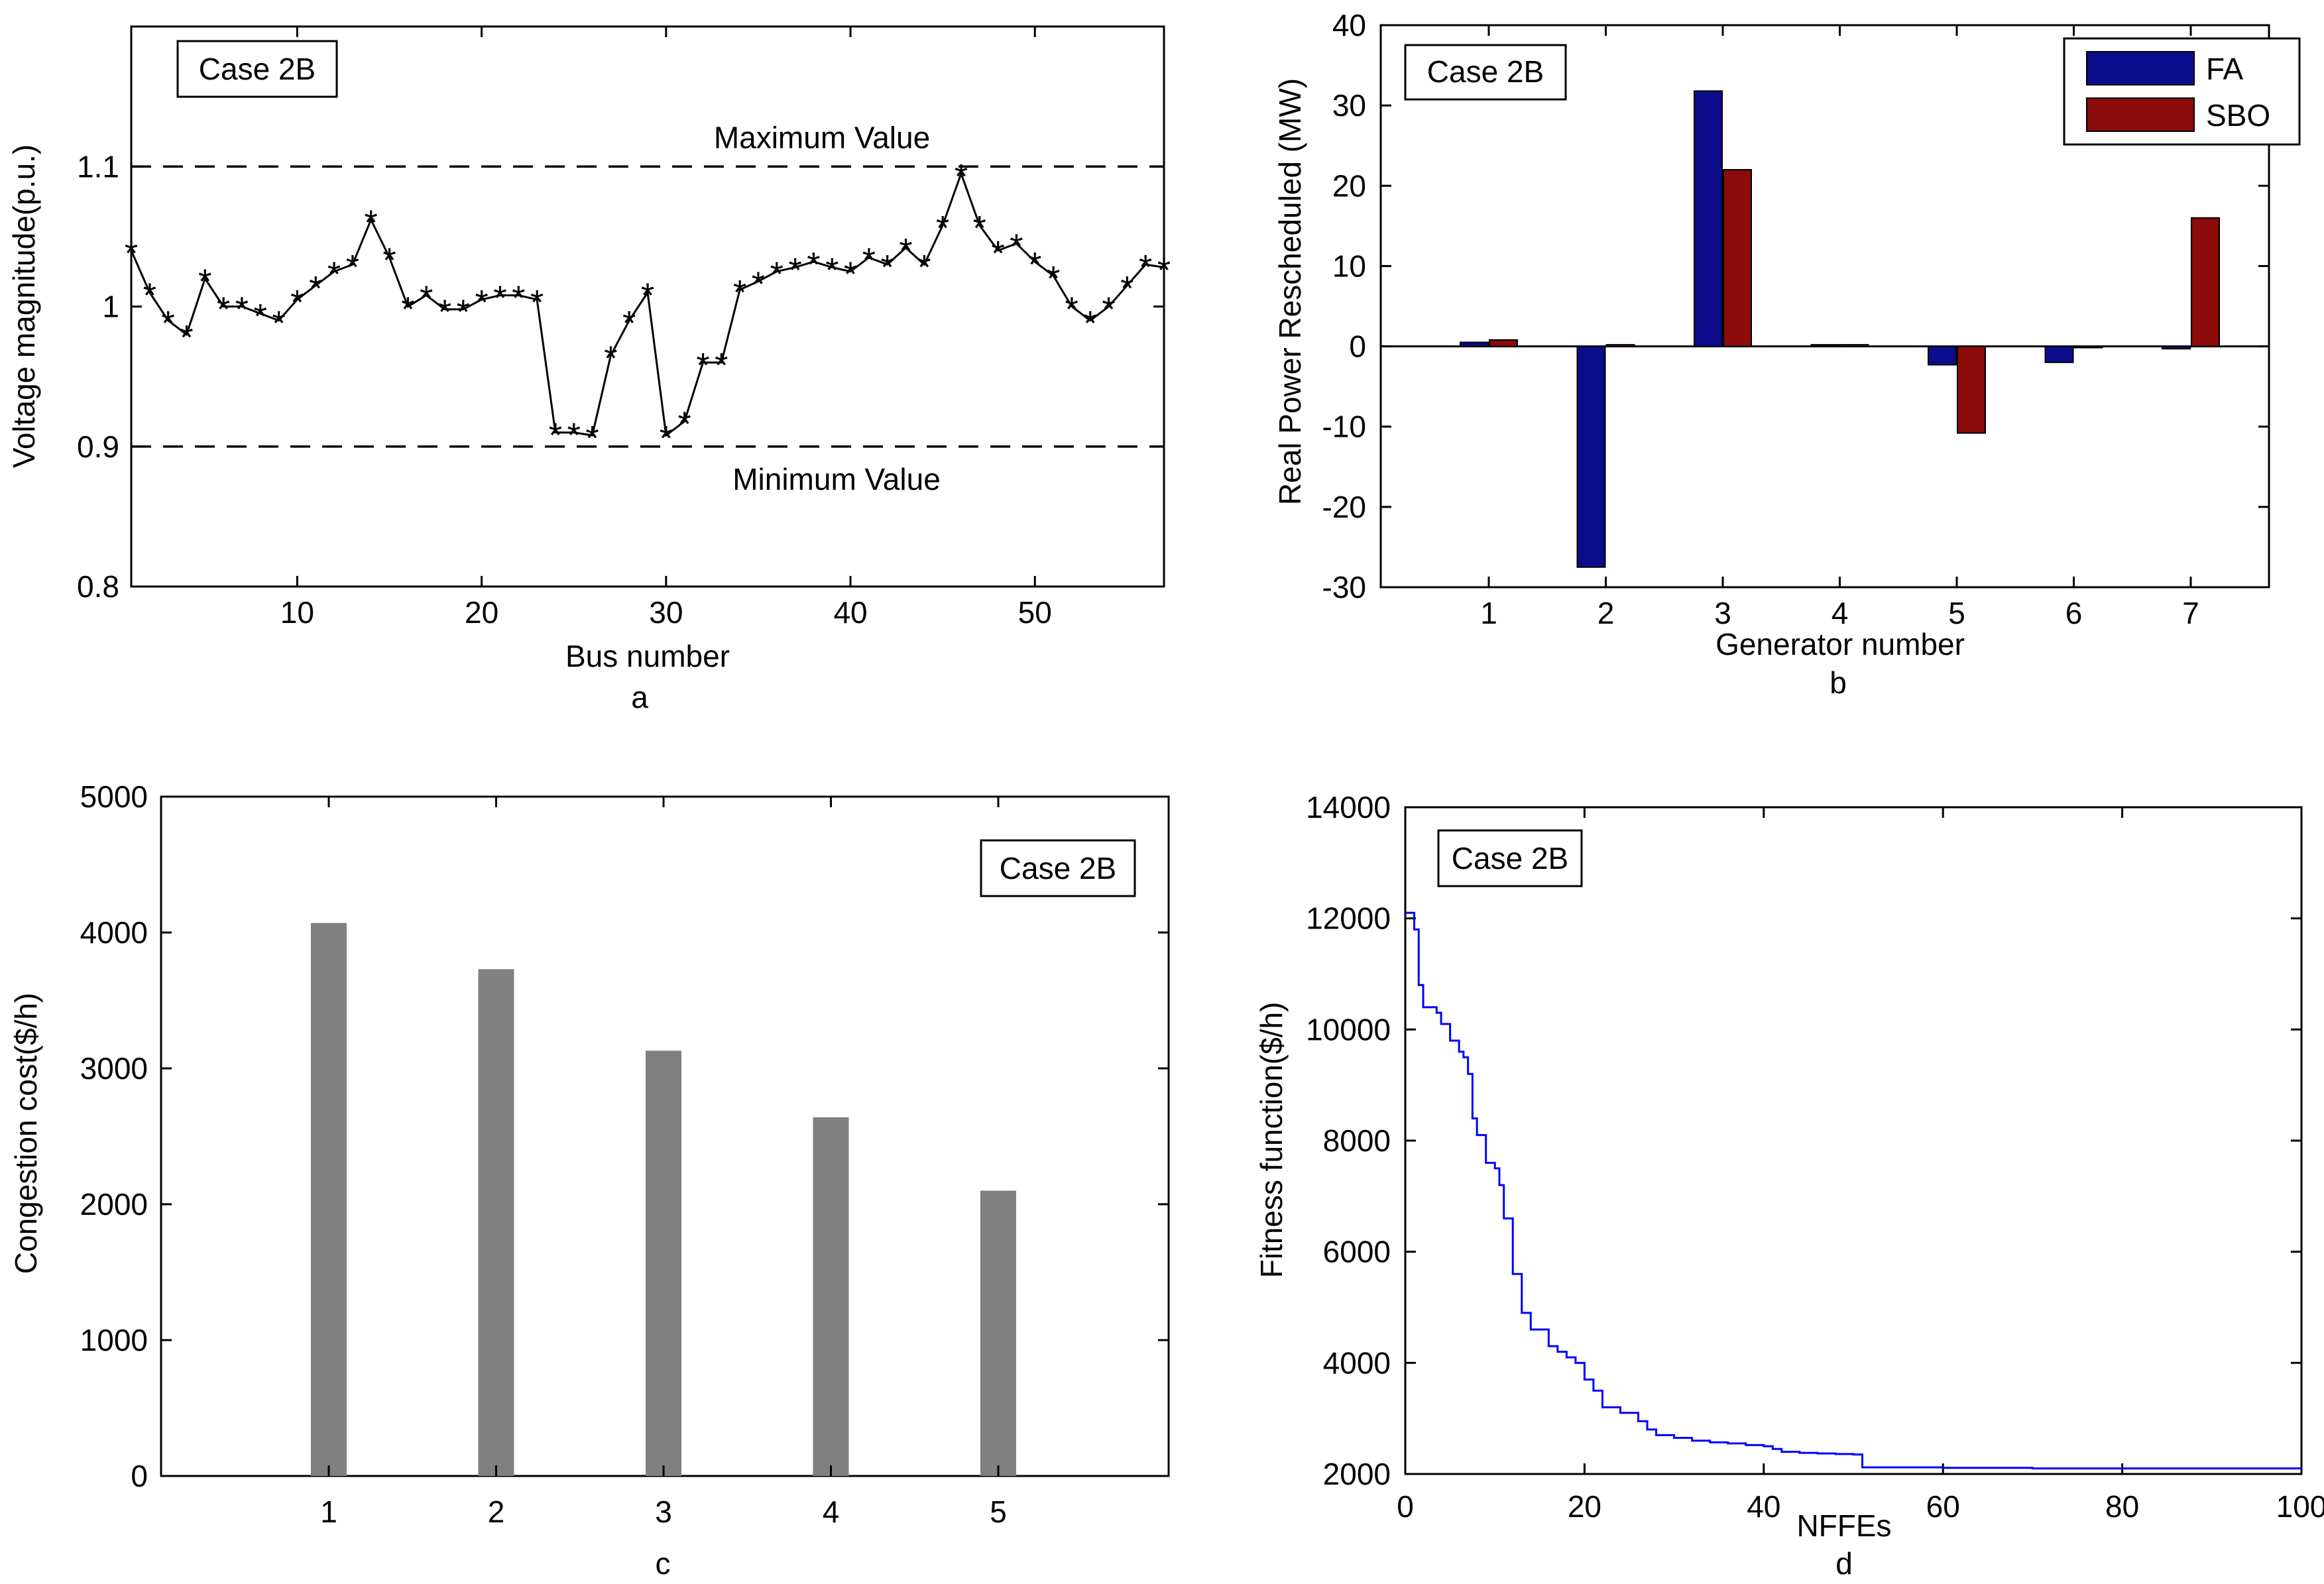  Describe the element at coordinates (26, 1133) in the screenshot. I see `panel-c-y-axis-label: Congestion cost($/h)` at that location.